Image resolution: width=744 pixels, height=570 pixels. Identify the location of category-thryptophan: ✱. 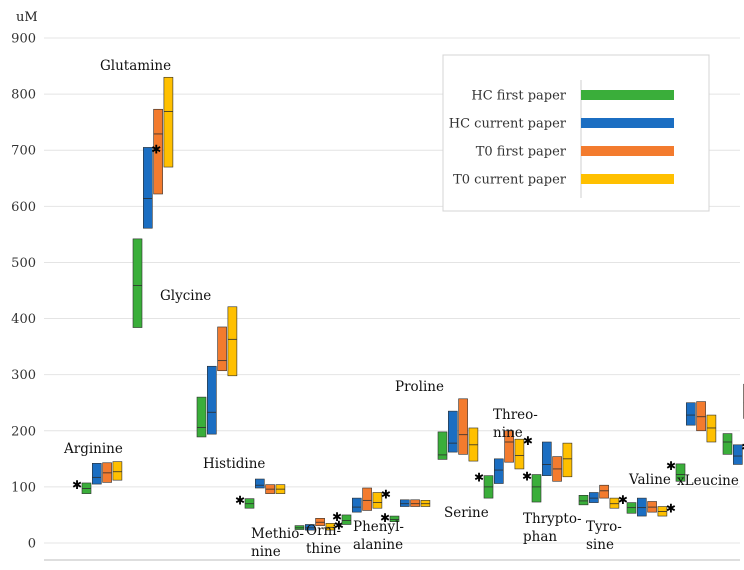
(603, 496).